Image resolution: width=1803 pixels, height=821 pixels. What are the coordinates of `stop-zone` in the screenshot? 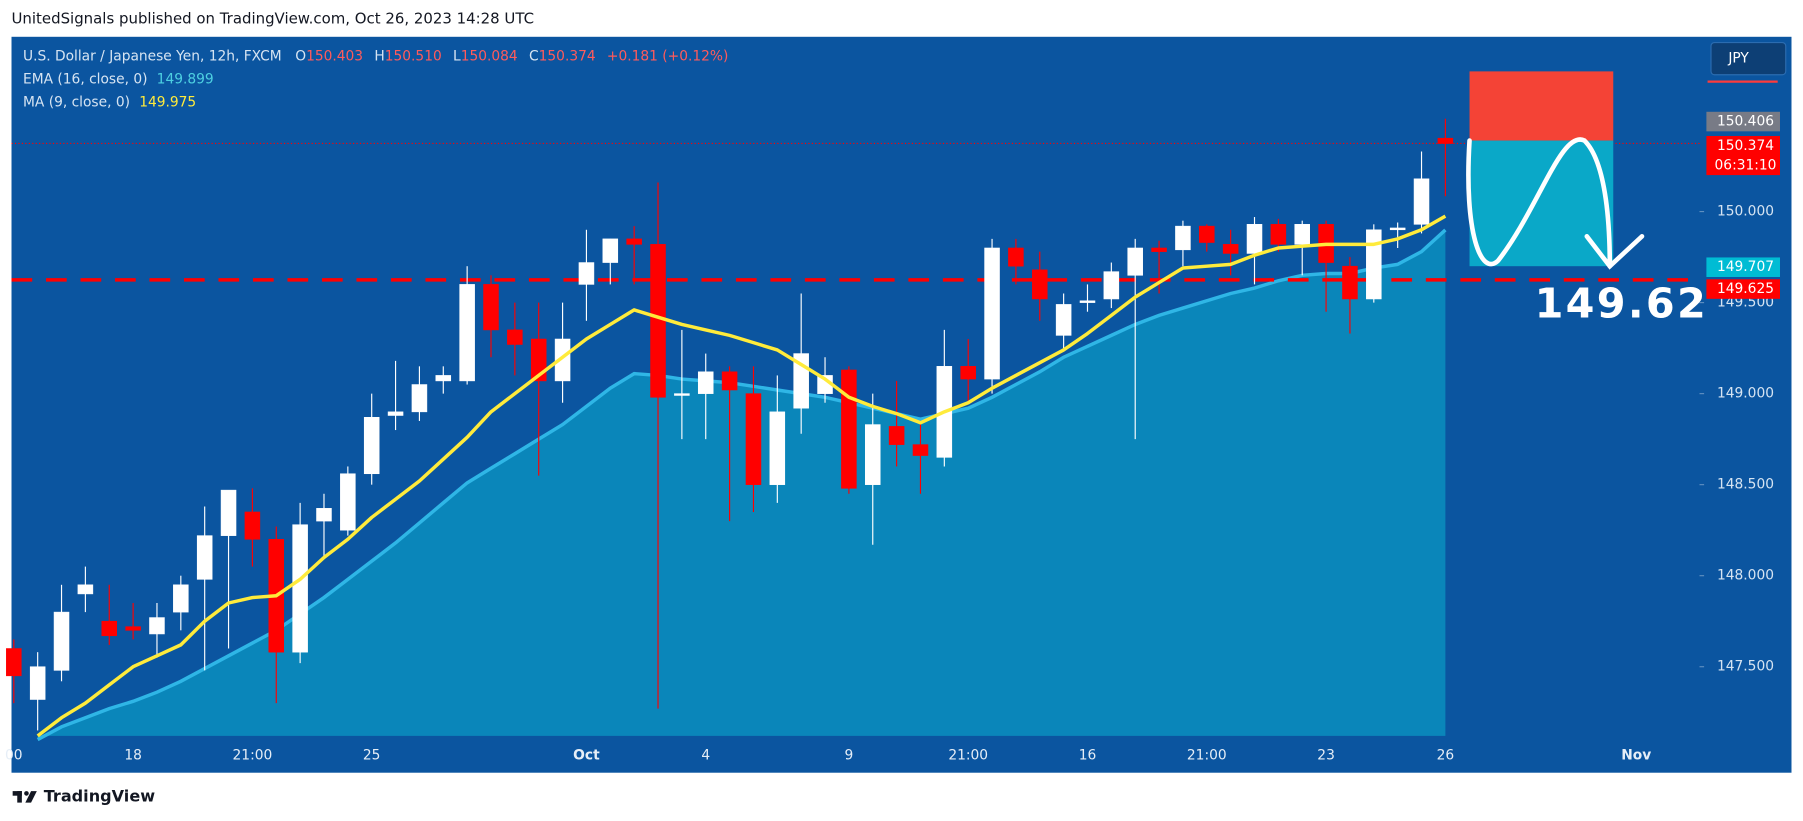 It's located at (1541, 106).